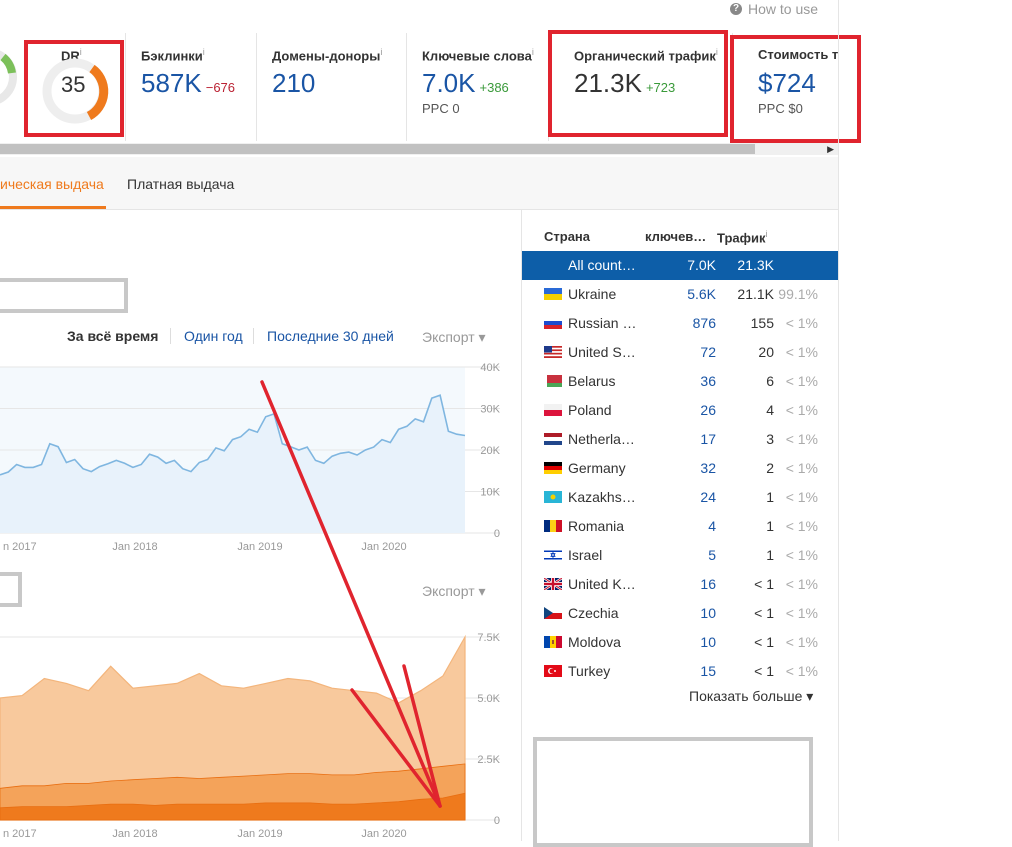 The height and width of the screenshot is (847, 1012). What do you see at coordinates (708, 584) in the screenshot?
I see `keywords-count: 16` at bounding box center [708, 584].